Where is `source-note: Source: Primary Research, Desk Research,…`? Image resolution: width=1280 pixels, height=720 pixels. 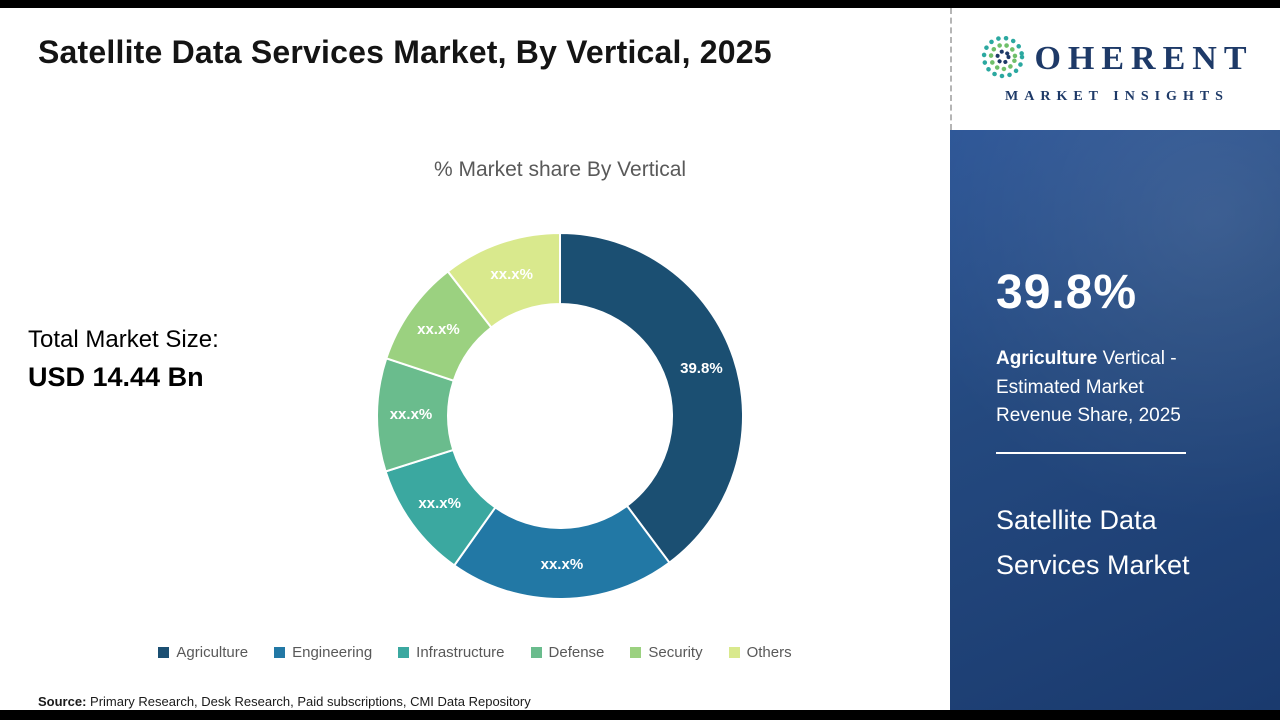 source-note: Source: Primary Research, Desk Research,… is located at coordinates (284, 701).